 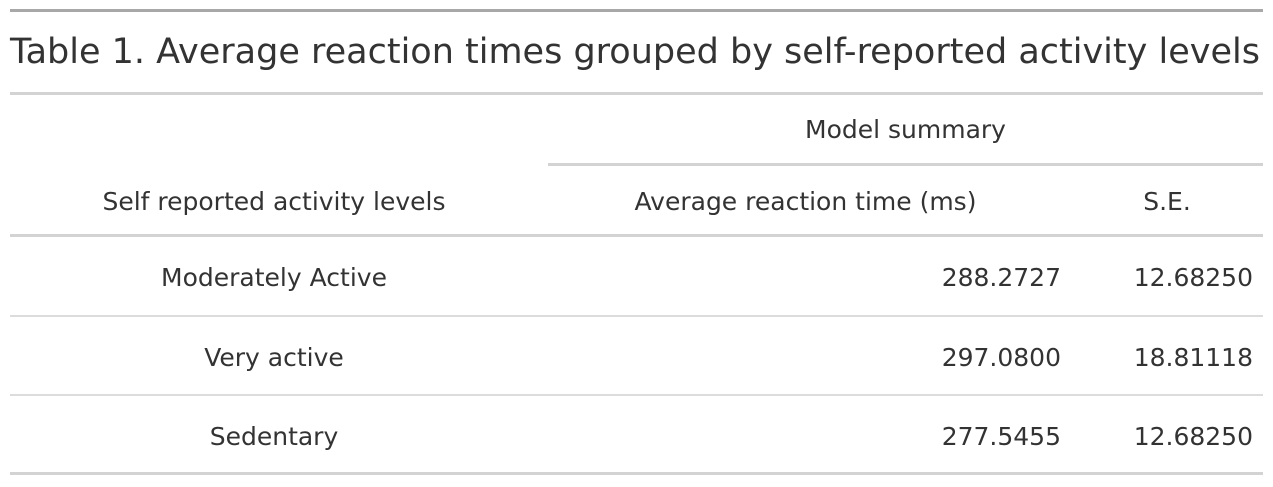 I want to click on average-reaction-time-column-header: Average reaction time (ms), so click(x=805, y=201).